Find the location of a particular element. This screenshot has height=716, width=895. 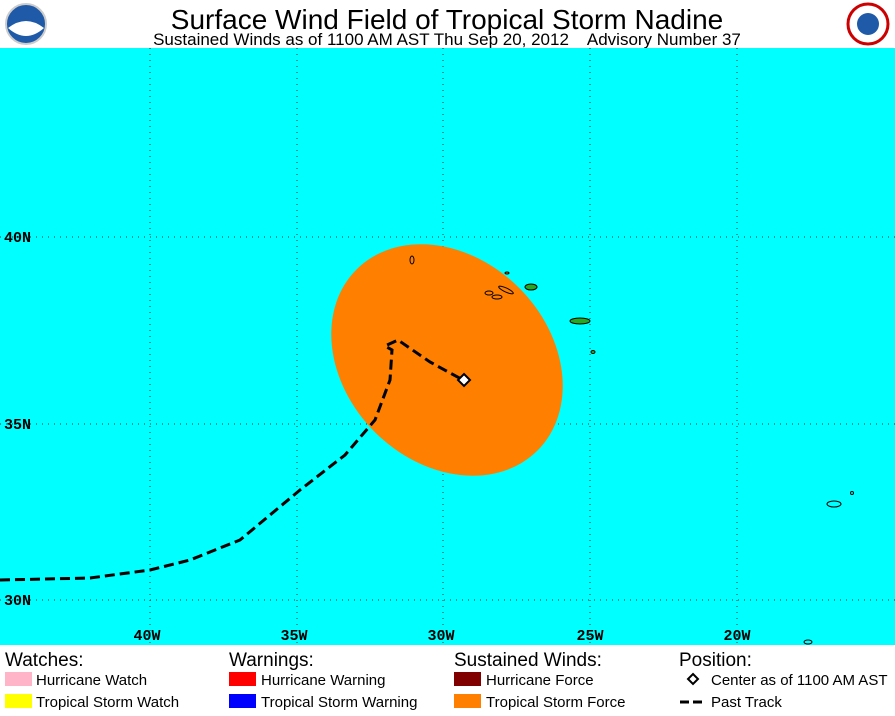

lon-label: 20W is located at coordinates (736, 636).